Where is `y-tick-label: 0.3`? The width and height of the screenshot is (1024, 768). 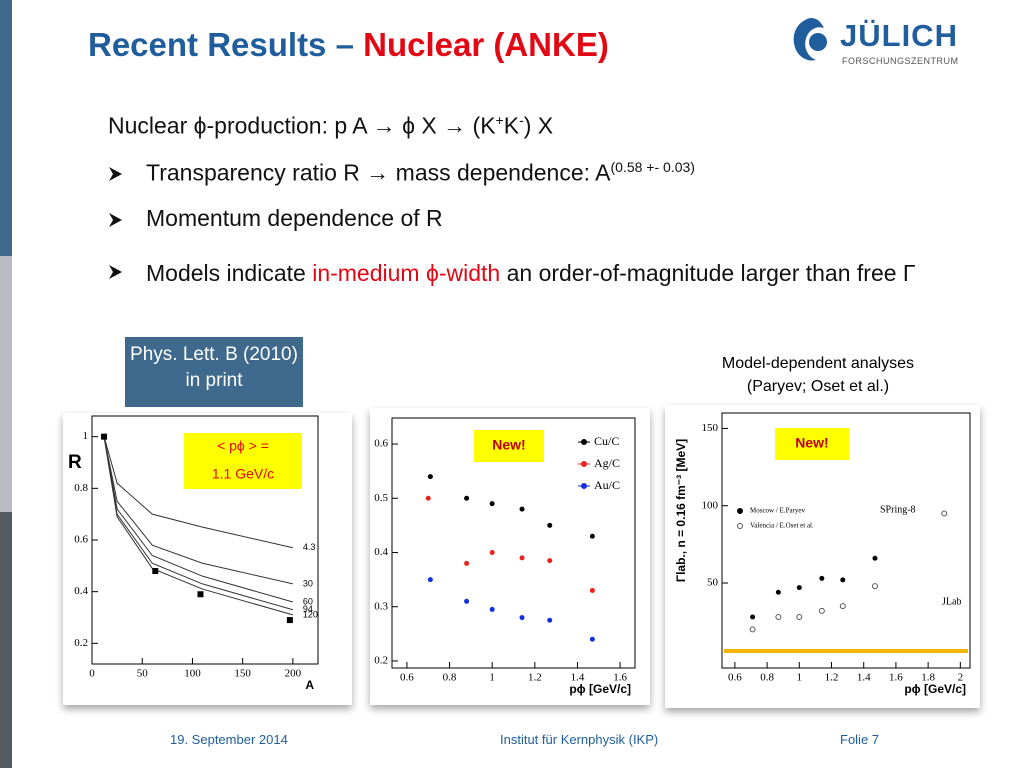 y-tick-label: 0.3 is located at coordinates (381, 606).